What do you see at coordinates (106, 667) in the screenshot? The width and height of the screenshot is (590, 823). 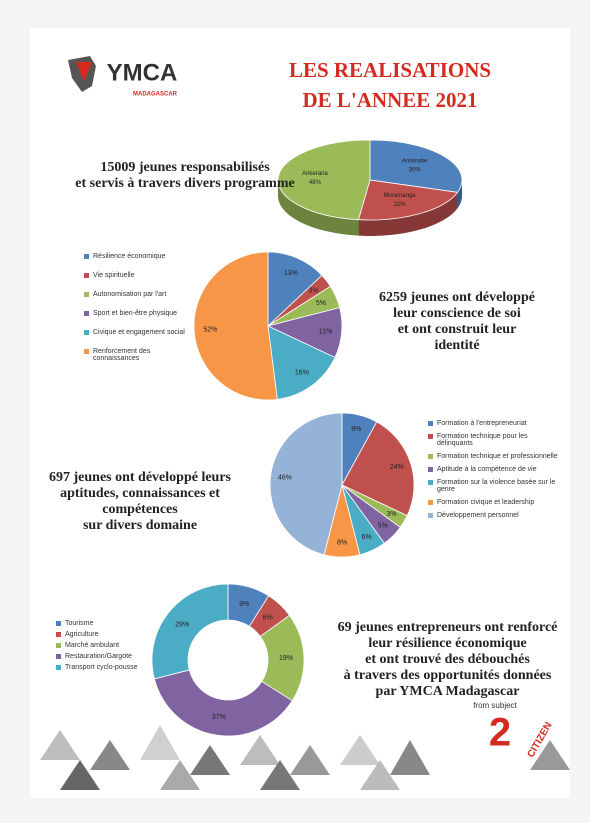 I see `legend-item: Transport cyclo-pousse` at bounding box center [106, 667].